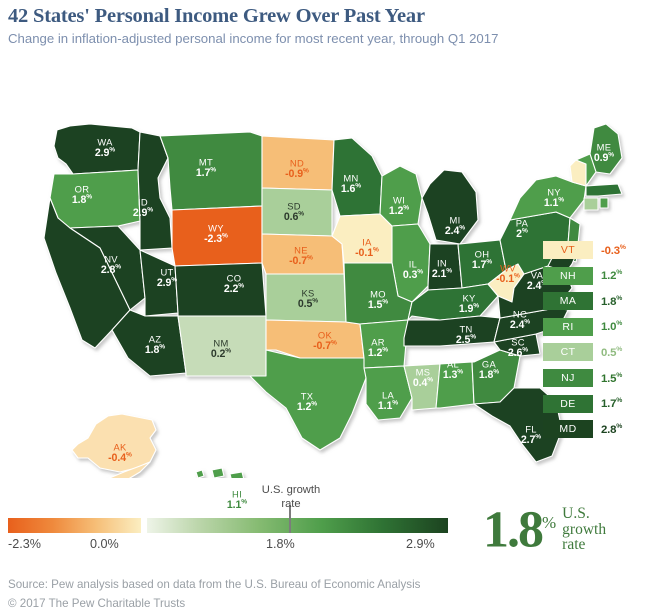  Describe the element at coordinates (568, 352) in the screenshot. I see `small-state-chip-ct: CT` at that location.